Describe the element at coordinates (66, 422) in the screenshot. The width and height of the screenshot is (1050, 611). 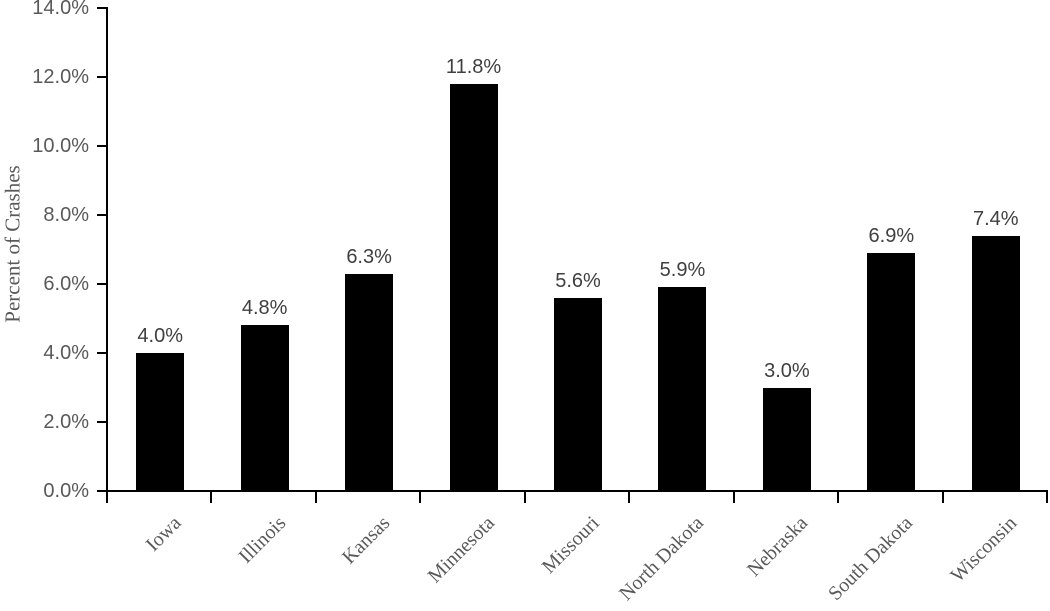
I see `y-tick-label: 2.0%` at that location.